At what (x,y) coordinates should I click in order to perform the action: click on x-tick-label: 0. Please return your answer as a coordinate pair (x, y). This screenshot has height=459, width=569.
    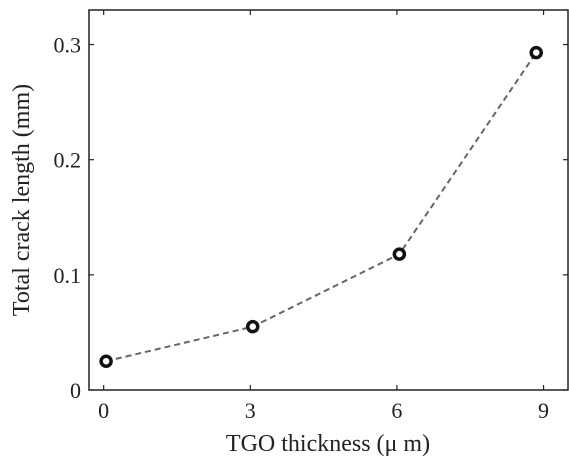
    Looking at the image, I should click on (103, 410).